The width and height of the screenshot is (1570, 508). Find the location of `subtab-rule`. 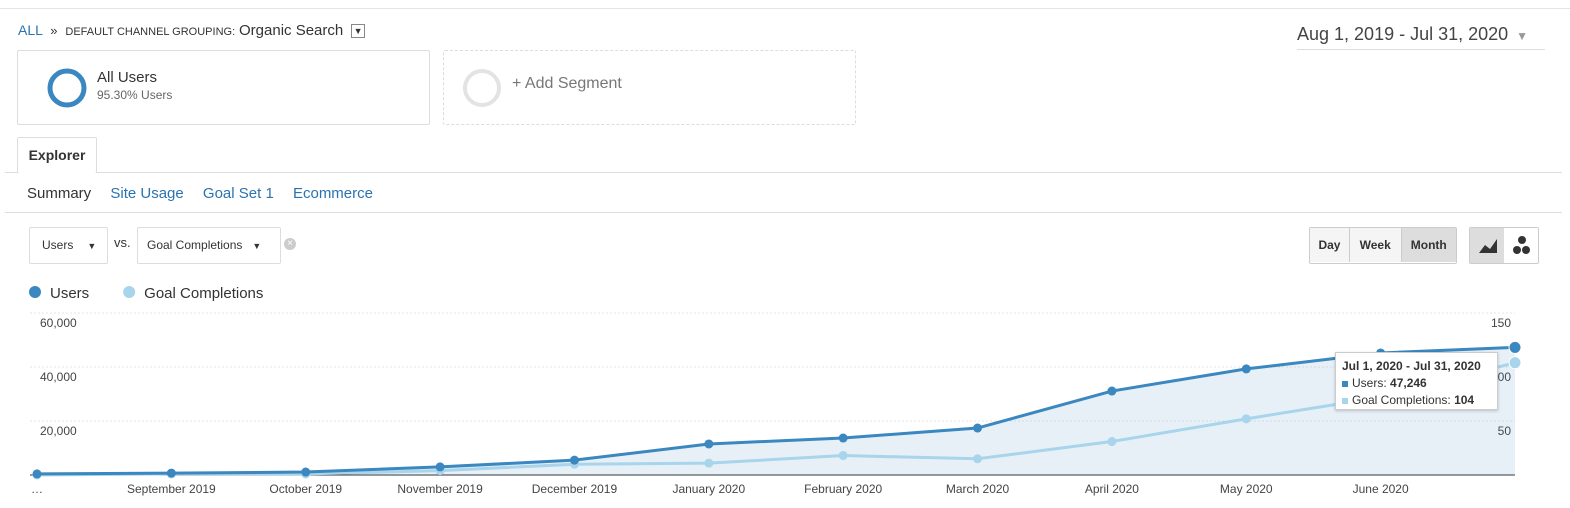

subtab-rule is located at coordinates (783, 212).